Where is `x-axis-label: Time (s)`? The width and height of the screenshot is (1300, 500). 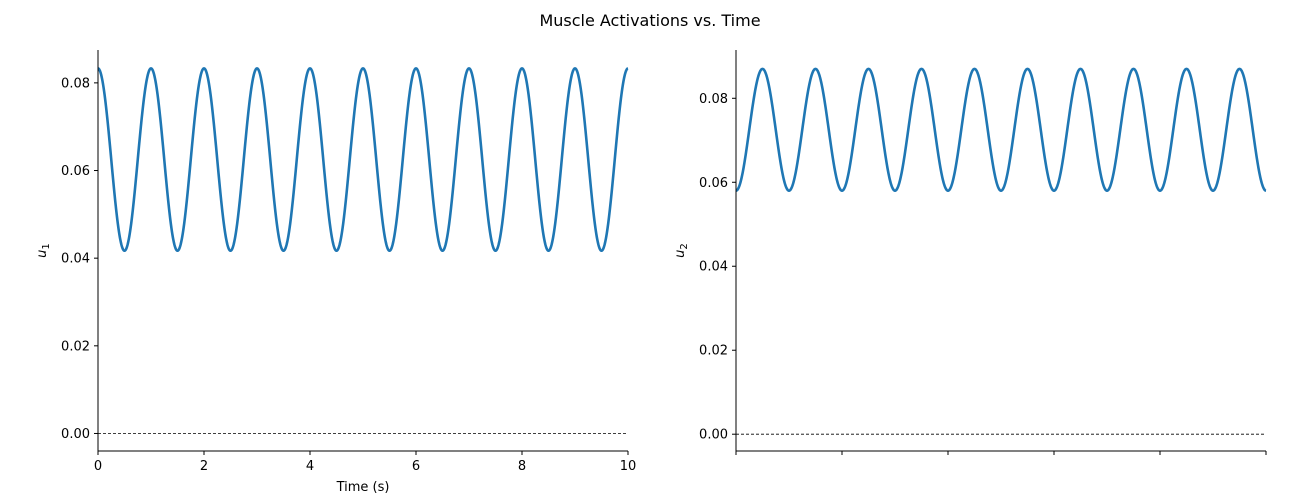
x-axis-label: Time (s) is located at coordinates (363, 487).